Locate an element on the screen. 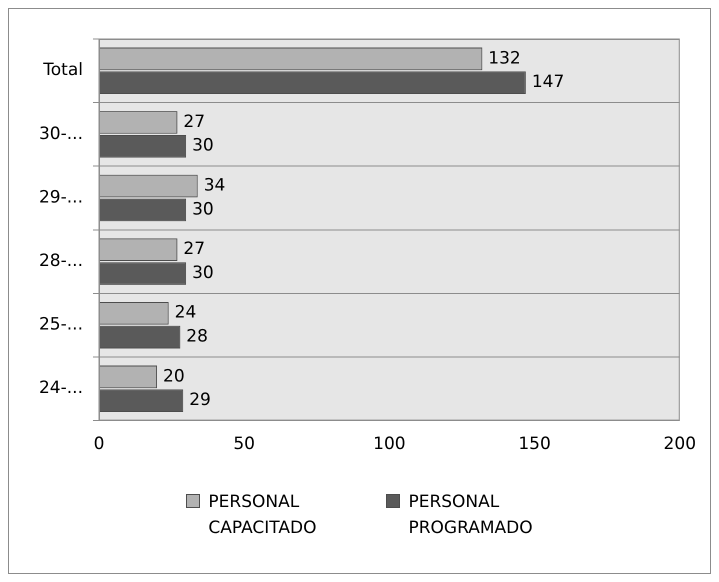 The width and height of the screenshot is (719, 582). x-tick-label: 150 is located at coordinates (534, 444).